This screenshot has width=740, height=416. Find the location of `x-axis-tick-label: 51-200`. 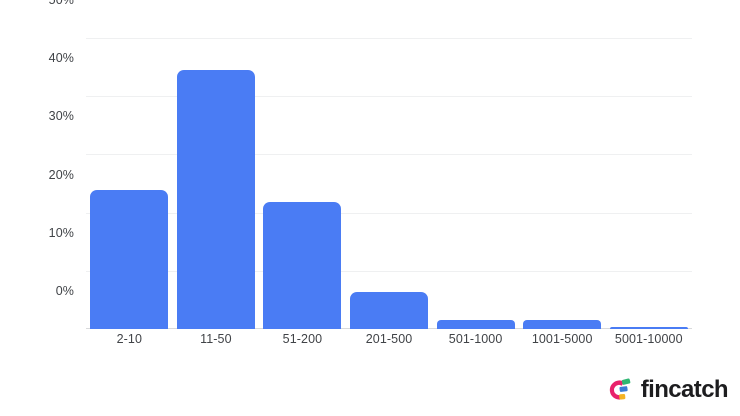

x-axis-tick-label: 51-200 is located at coordinates (302, 339).